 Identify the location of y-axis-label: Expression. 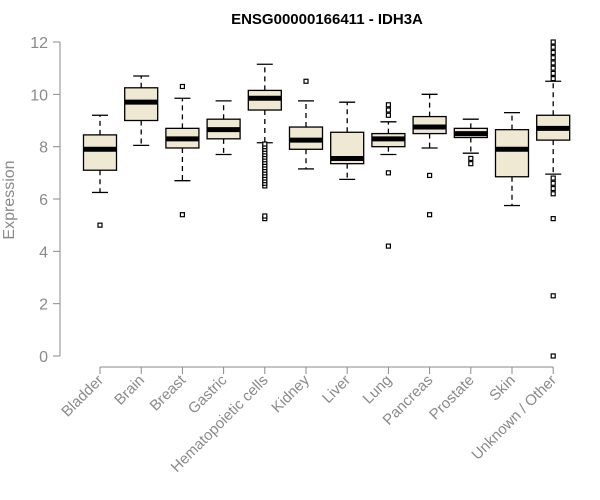
(9, 199).